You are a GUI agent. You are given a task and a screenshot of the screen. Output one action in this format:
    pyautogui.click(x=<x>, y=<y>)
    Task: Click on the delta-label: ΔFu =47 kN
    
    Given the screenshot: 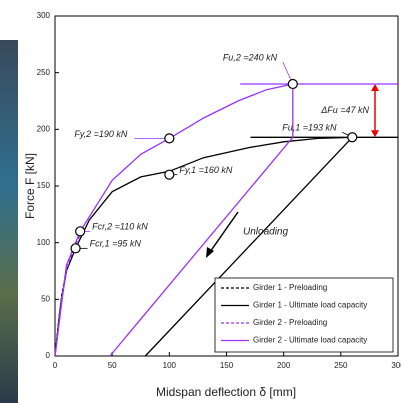 What is the action you would take?
    pyautogui.click(x=344, y=110)
    